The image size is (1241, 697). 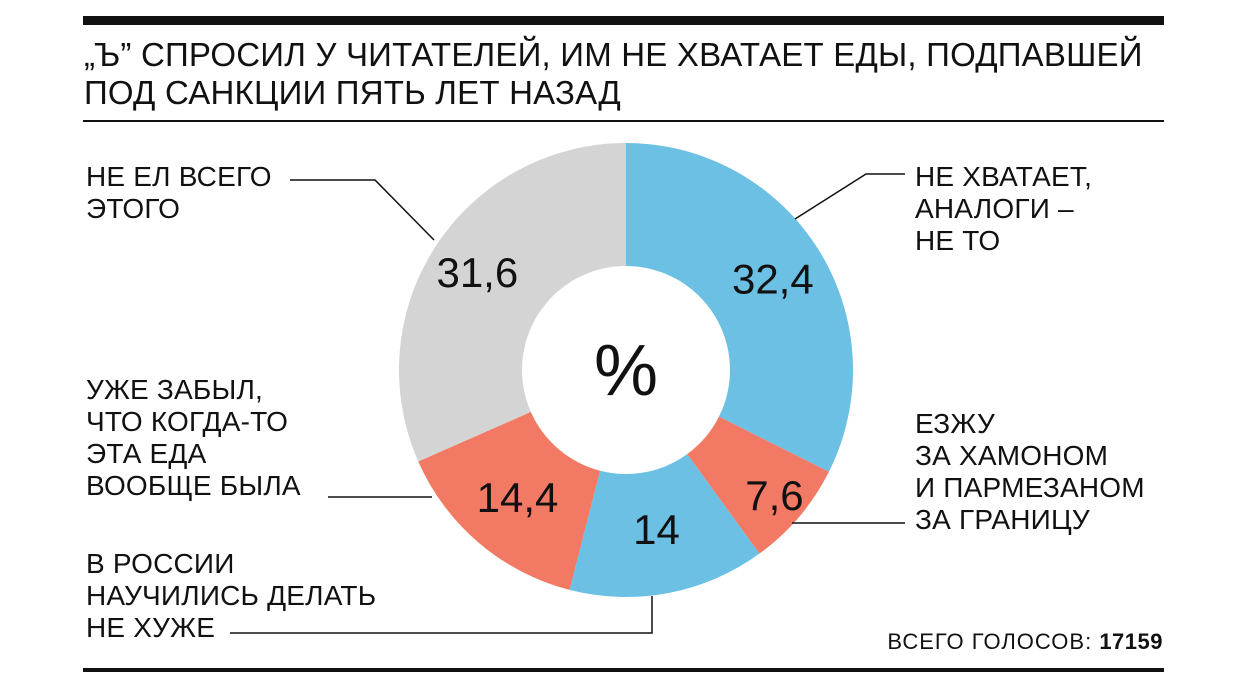 I want to click on label-not-enough: НЕ ХВАТАЕТ, АНАЛОГИ – НЕ ТО, so click(x=1003, y=209).